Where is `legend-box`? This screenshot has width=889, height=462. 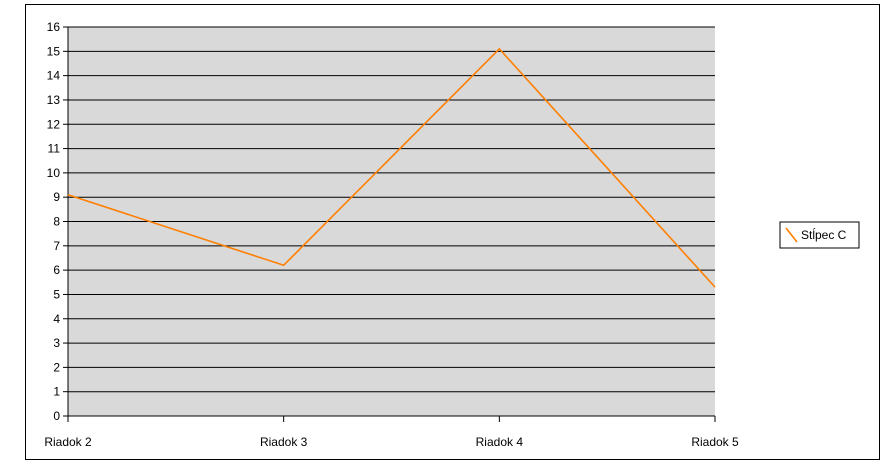 legend-box is located at coordinates (819, 235).